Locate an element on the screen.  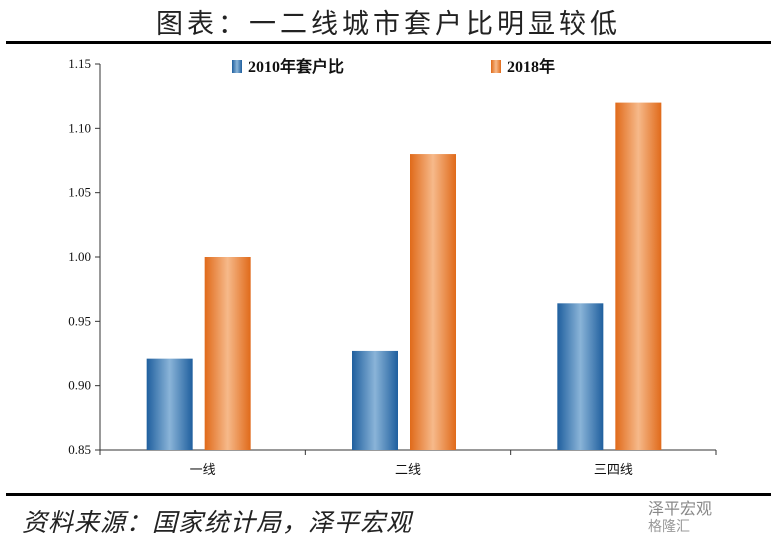
watermark-line1: 泽平宏观 is located at coordinates (680, 508).